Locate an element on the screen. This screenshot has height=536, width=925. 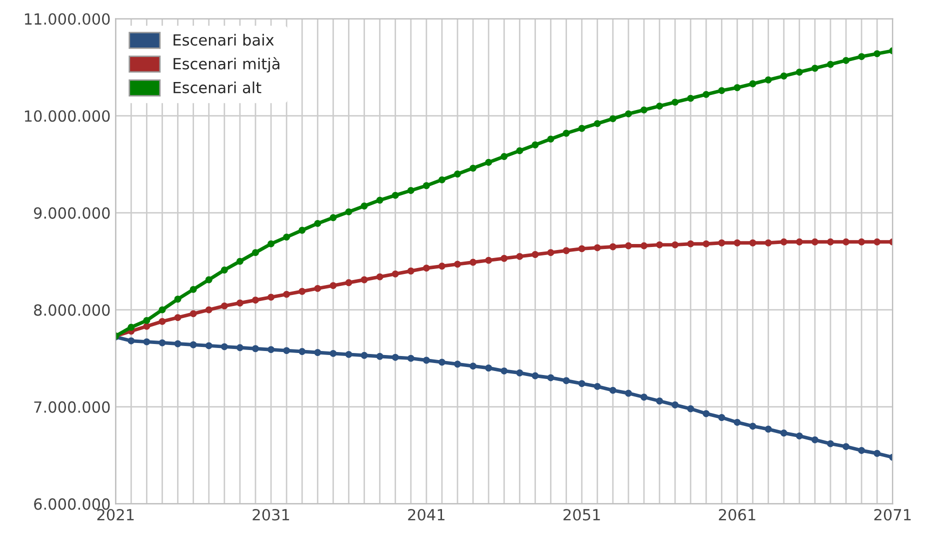
x-tick-label: 2031 is located at coordinates (271, 514).